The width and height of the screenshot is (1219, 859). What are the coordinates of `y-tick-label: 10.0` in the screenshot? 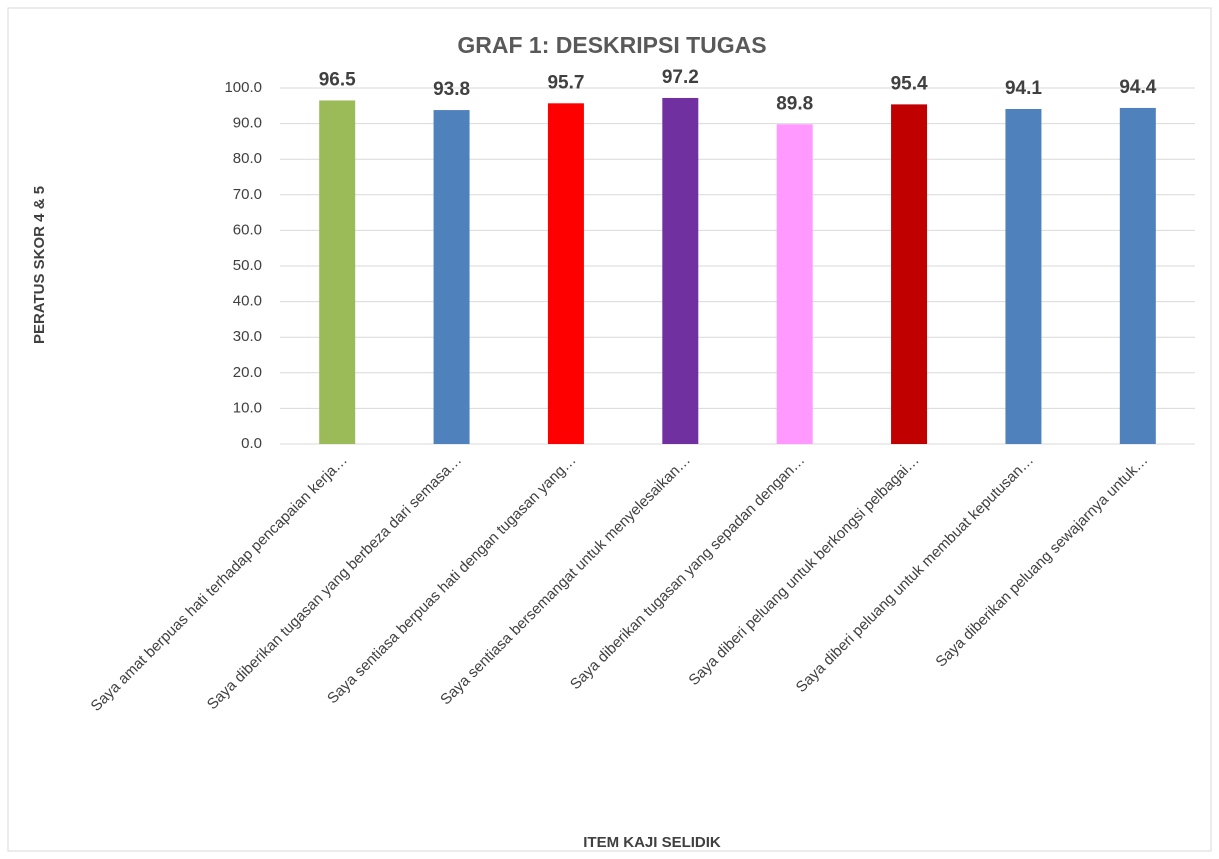 It's located at (247, 407).